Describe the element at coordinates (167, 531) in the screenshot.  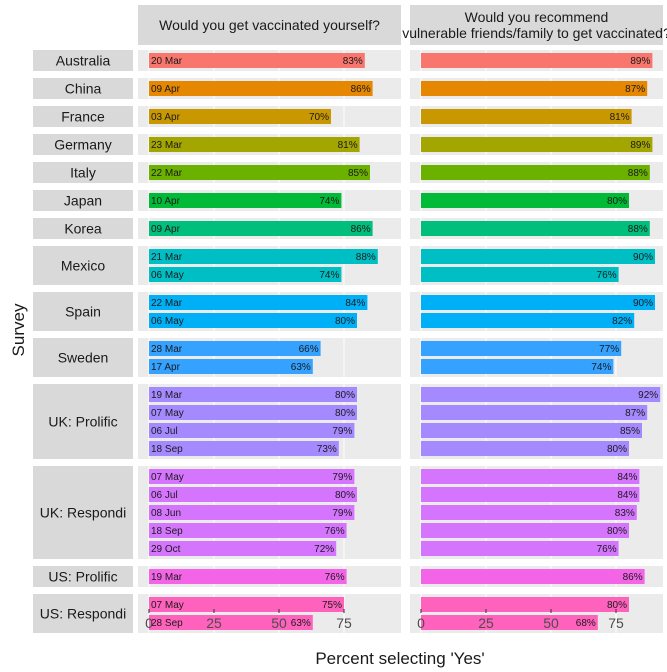
I see `date-label: 18 Sep` at that location.